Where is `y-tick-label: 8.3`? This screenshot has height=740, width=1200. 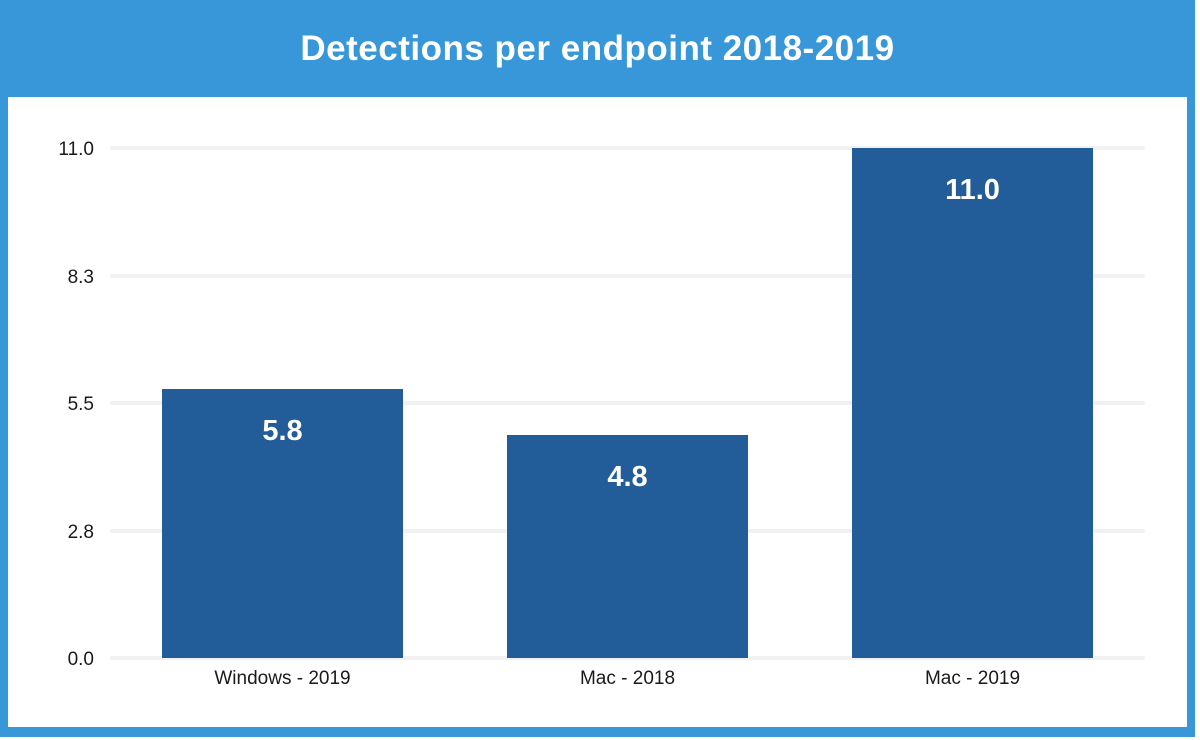
y-tick-label: 8.3 is located at coordinates (80, 277).